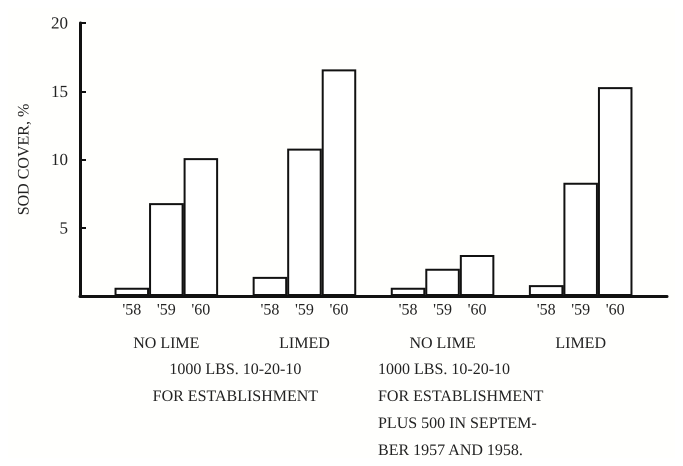  Describe the element at coordinates (59, 23) in the screenshot. I see `y-tick-label: 20` at that location.